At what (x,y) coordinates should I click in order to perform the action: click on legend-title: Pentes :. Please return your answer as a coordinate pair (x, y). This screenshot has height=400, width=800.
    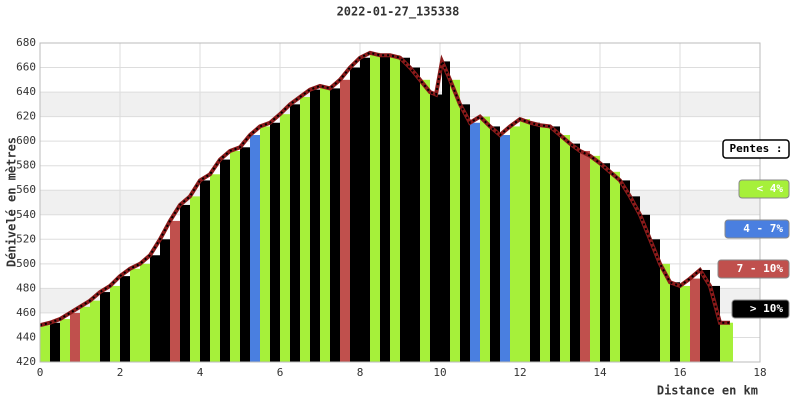
    Looking at the image, I should click on (756, 148).